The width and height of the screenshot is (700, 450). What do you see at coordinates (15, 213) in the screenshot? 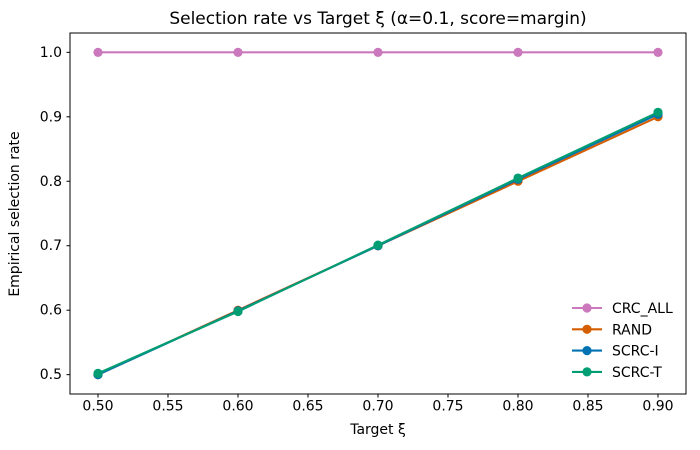
I see `y-axis-label: Empirical selection rate` at bounding box center [15, 213].